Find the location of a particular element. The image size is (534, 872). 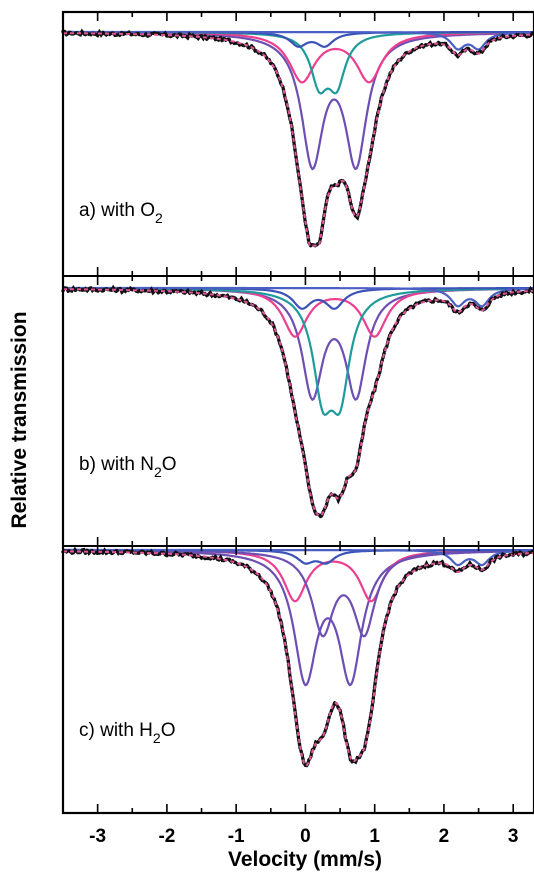

panel-label-c-sub: 2 is located at coordinates (157, 738).